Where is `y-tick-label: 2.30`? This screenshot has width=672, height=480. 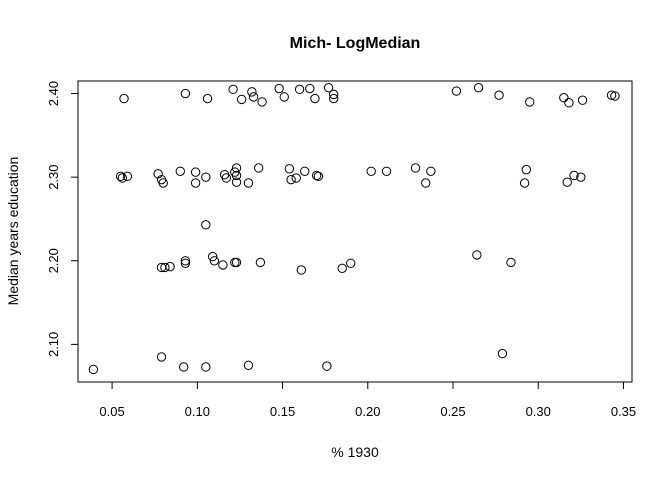
y-tick-label: 2.30 is located at coordinates (53, 176).